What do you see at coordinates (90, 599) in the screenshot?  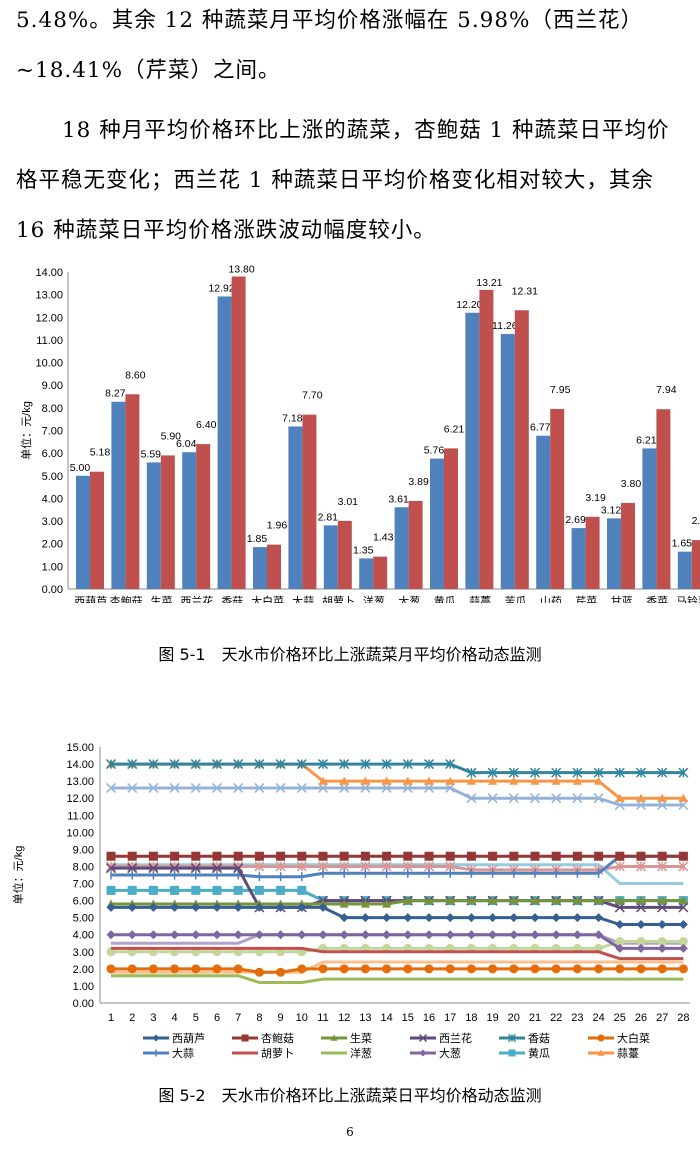 I see `x-tick-label: 西葫芦` at bounding box center [90, 599].